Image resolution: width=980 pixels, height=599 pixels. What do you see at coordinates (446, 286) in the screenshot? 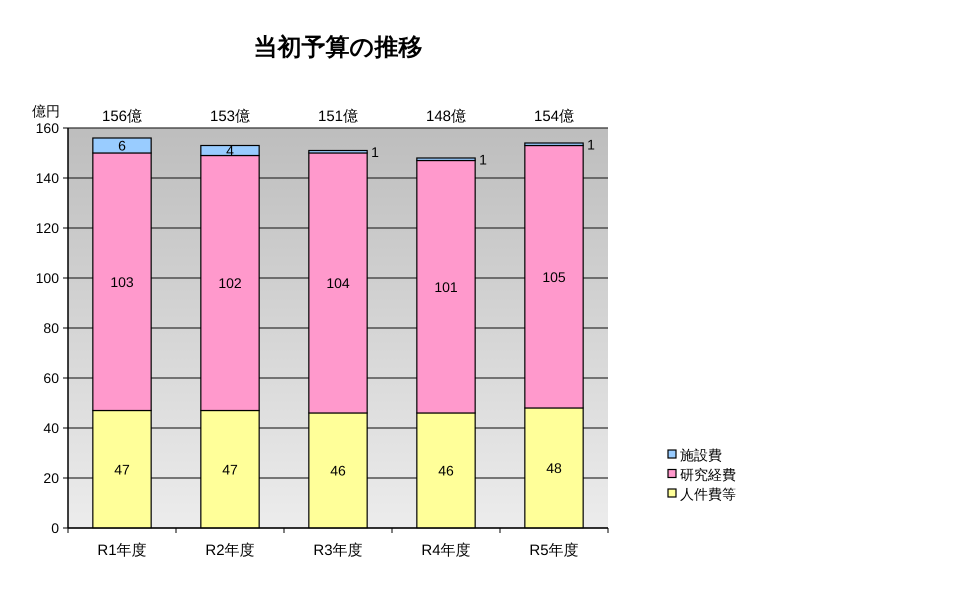
I see `data-label: 101` at bounding box center [446, 286].